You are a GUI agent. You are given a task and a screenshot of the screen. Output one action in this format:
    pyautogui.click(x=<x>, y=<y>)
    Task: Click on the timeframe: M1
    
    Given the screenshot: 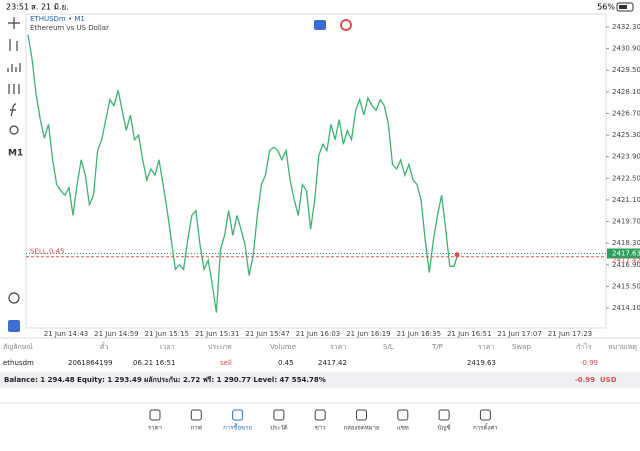 What is the action you would take?
    pyautogui.click(x=15, y=154)
    